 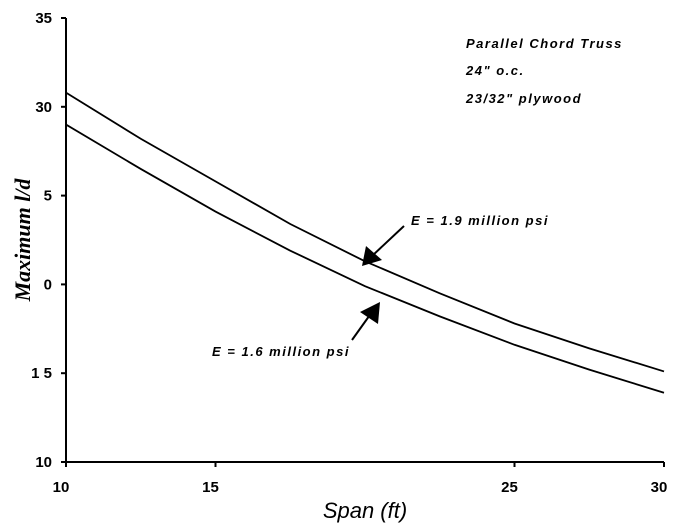 I want to click on y-tick-label: 1 5, so click(x=41, y=373).